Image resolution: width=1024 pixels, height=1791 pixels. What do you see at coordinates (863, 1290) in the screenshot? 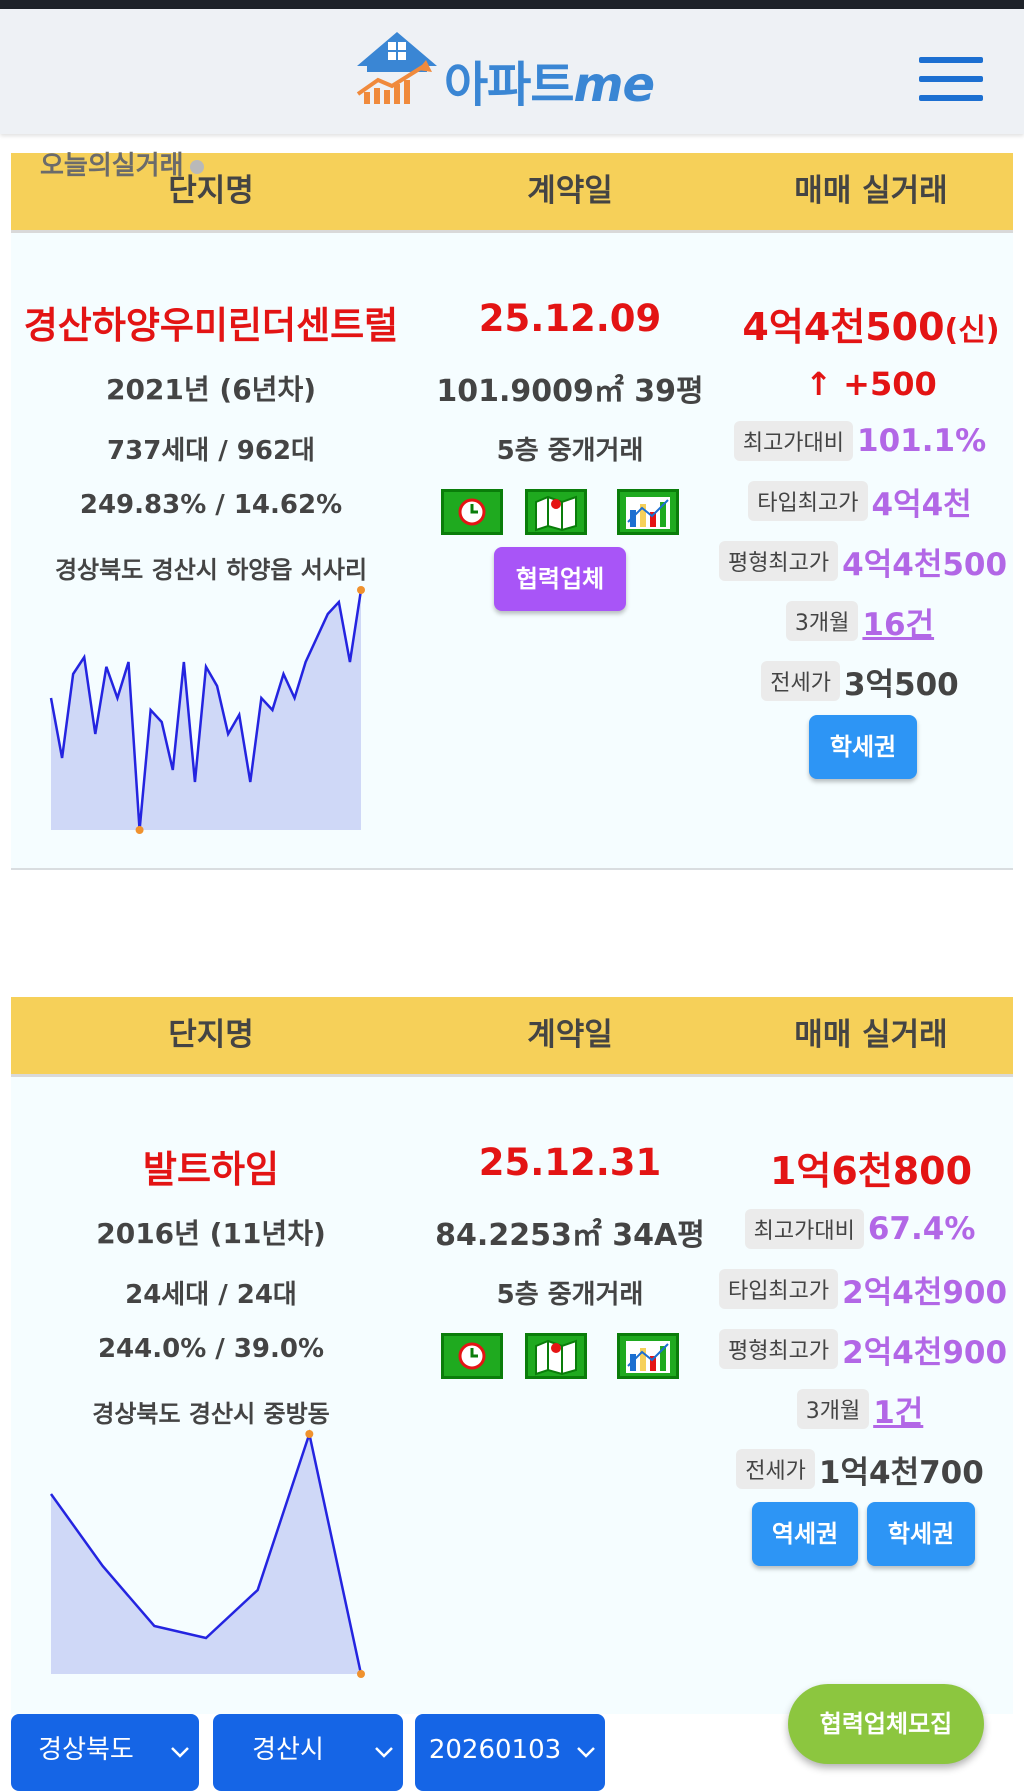
I see `stat-type-max: 타입최고가 2억4천900` at bounding box center [863, 1290].